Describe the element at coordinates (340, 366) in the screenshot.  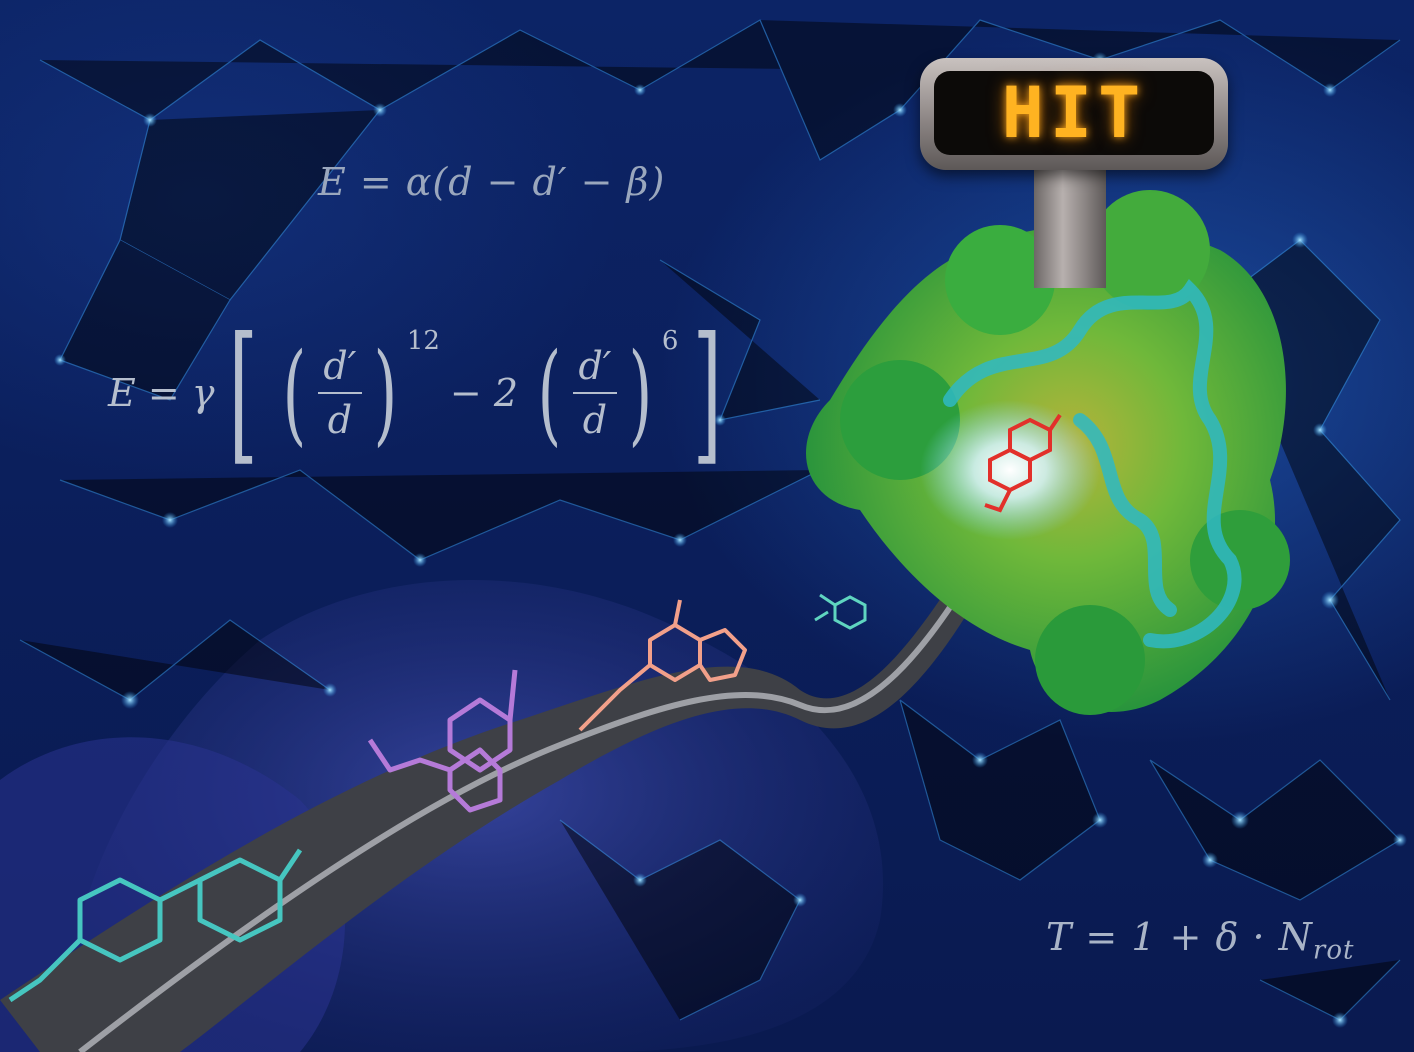
I see `eq2-num-1: d′` at that location.